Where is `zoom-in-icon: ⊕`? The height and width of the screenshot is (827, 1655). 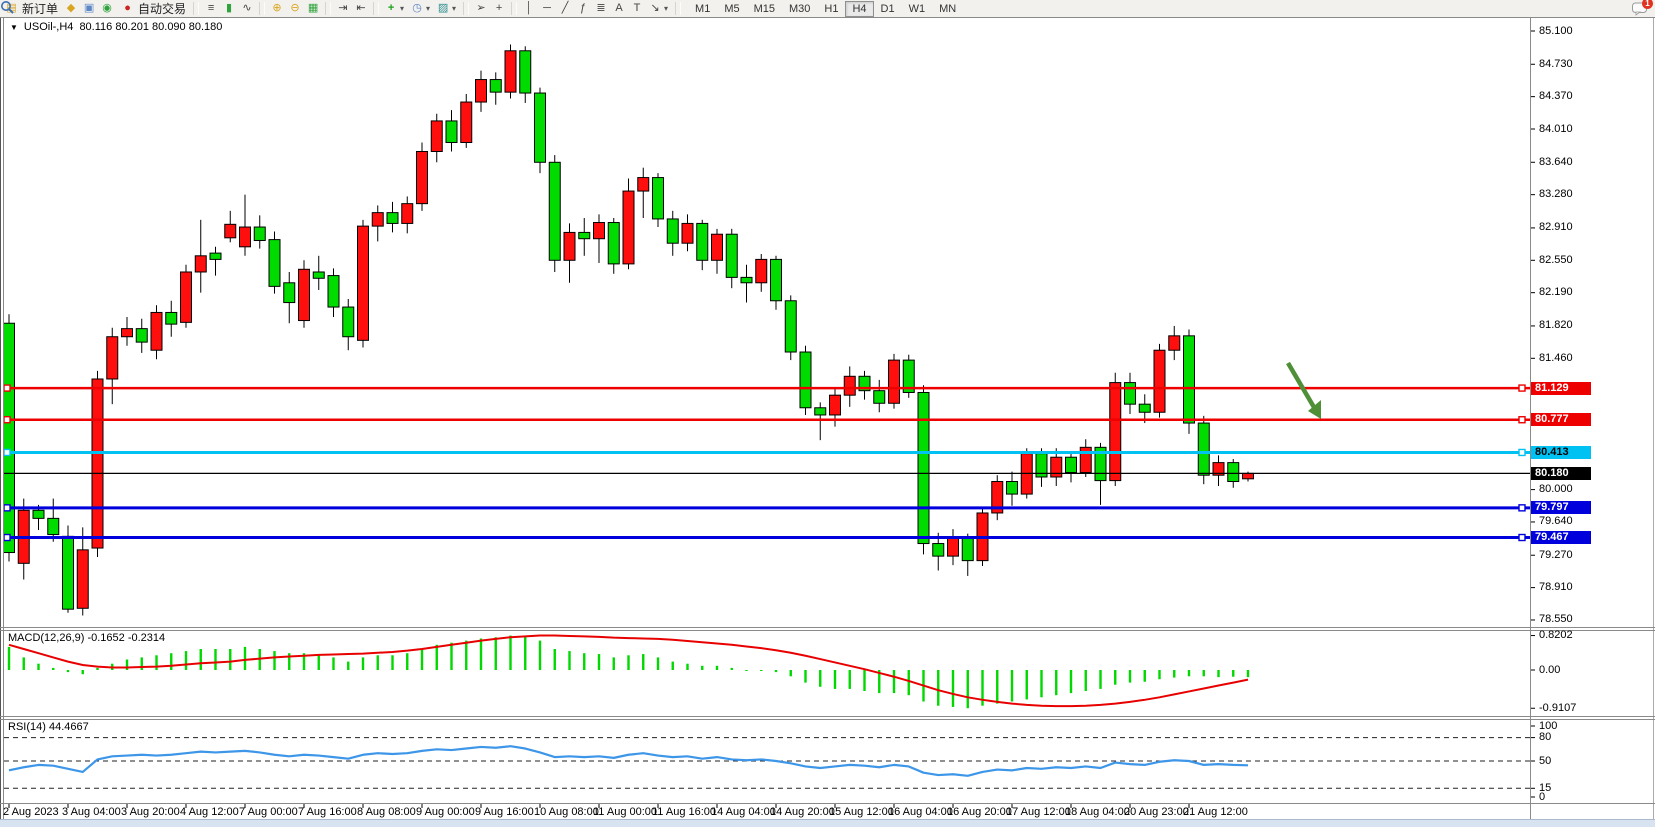
zoom-in-icon: ⊕ is located at coordinates (277, 8).